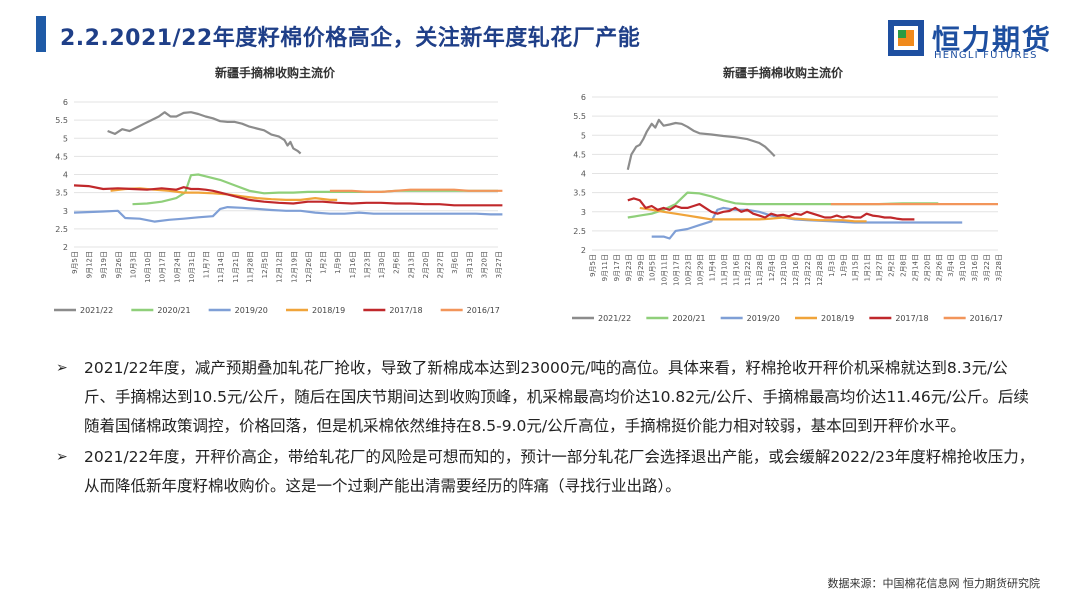 This screenshot has width=1080, height=605. I want to click on x-tick-label: 10月29日, so click(700, 270).